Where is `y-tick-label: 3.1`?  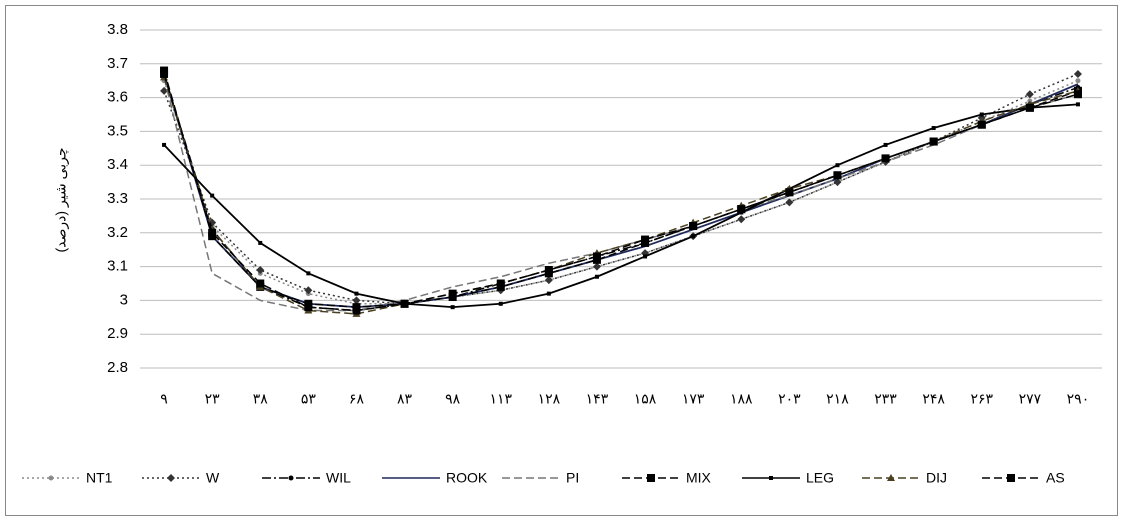 y-tick-label: 3.1 is located at coordinates (117, 266).